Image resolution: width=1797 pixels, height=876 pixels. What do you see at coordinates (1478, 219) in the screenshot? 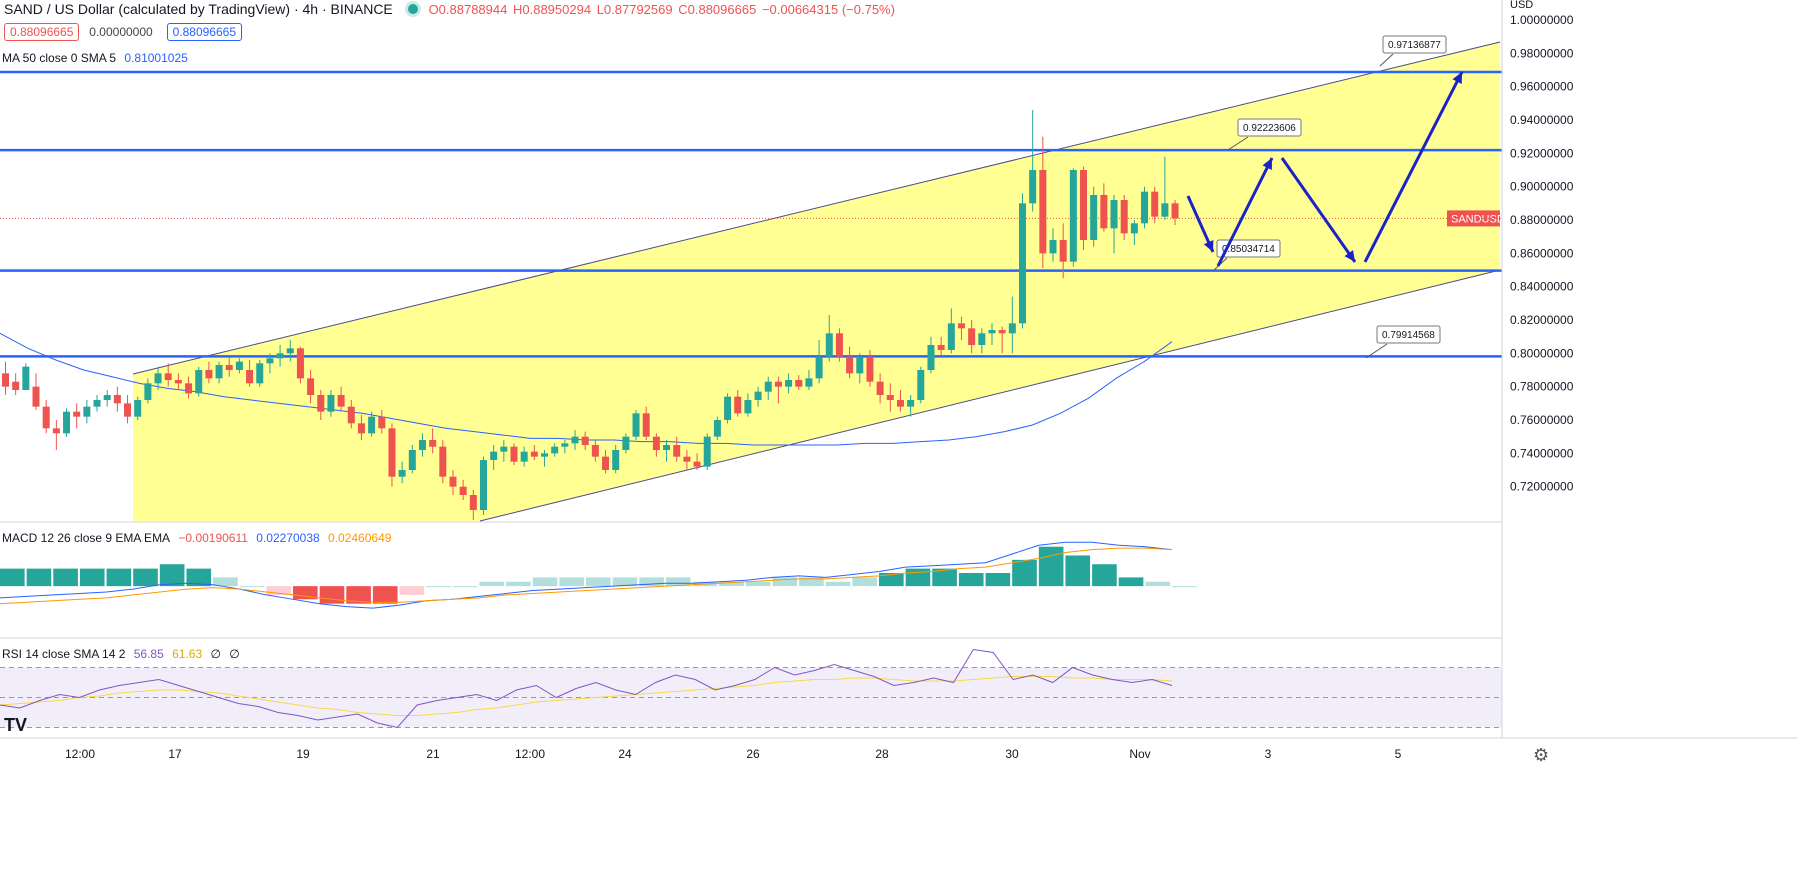
I see `symbol-tag: SANDUSD` at bounding box center [1478, 219].